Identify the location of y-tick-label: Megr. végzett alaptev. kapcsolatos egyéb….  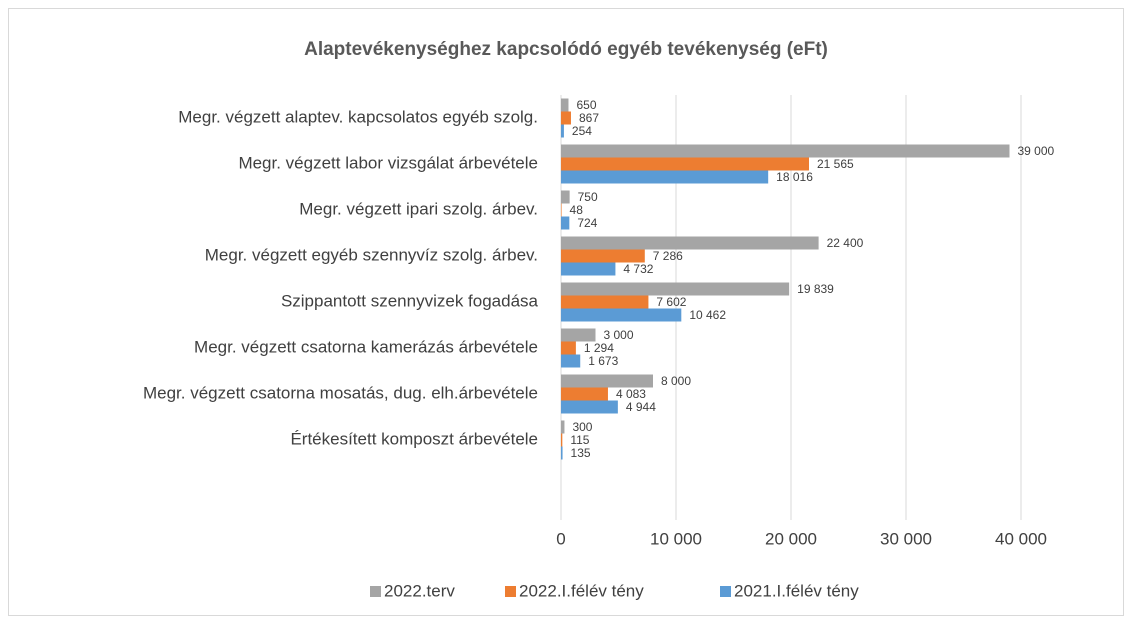
(358, 116).